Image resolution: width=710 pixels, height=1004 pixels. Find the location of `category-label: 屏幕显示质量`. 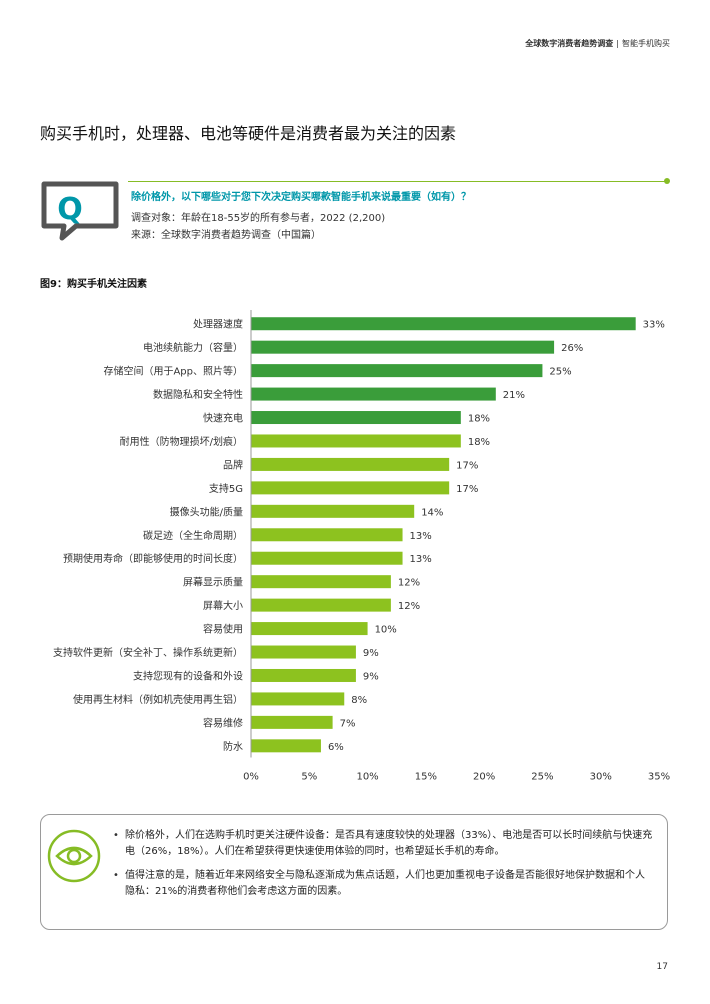

category-label: 屏幕显示质量 is located at coordinates (213, 582).